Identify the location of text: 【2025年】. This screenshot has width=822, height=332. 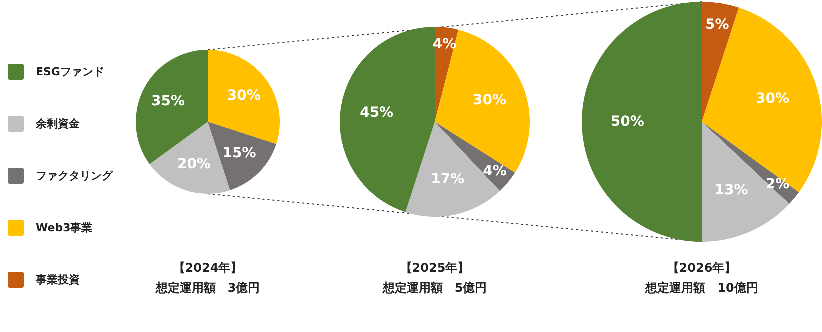
(435, 268).